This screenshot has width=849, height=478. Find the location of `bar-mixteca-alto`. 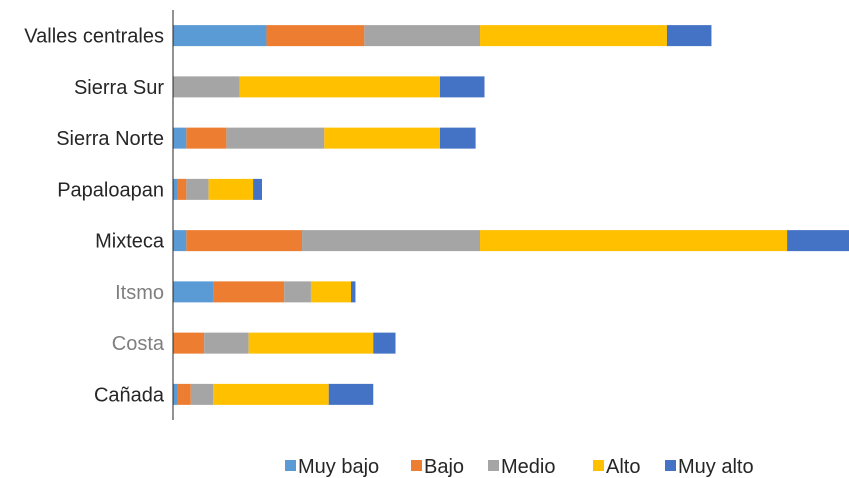

bar-mixteca-alto is located at coordinates (634, 241).